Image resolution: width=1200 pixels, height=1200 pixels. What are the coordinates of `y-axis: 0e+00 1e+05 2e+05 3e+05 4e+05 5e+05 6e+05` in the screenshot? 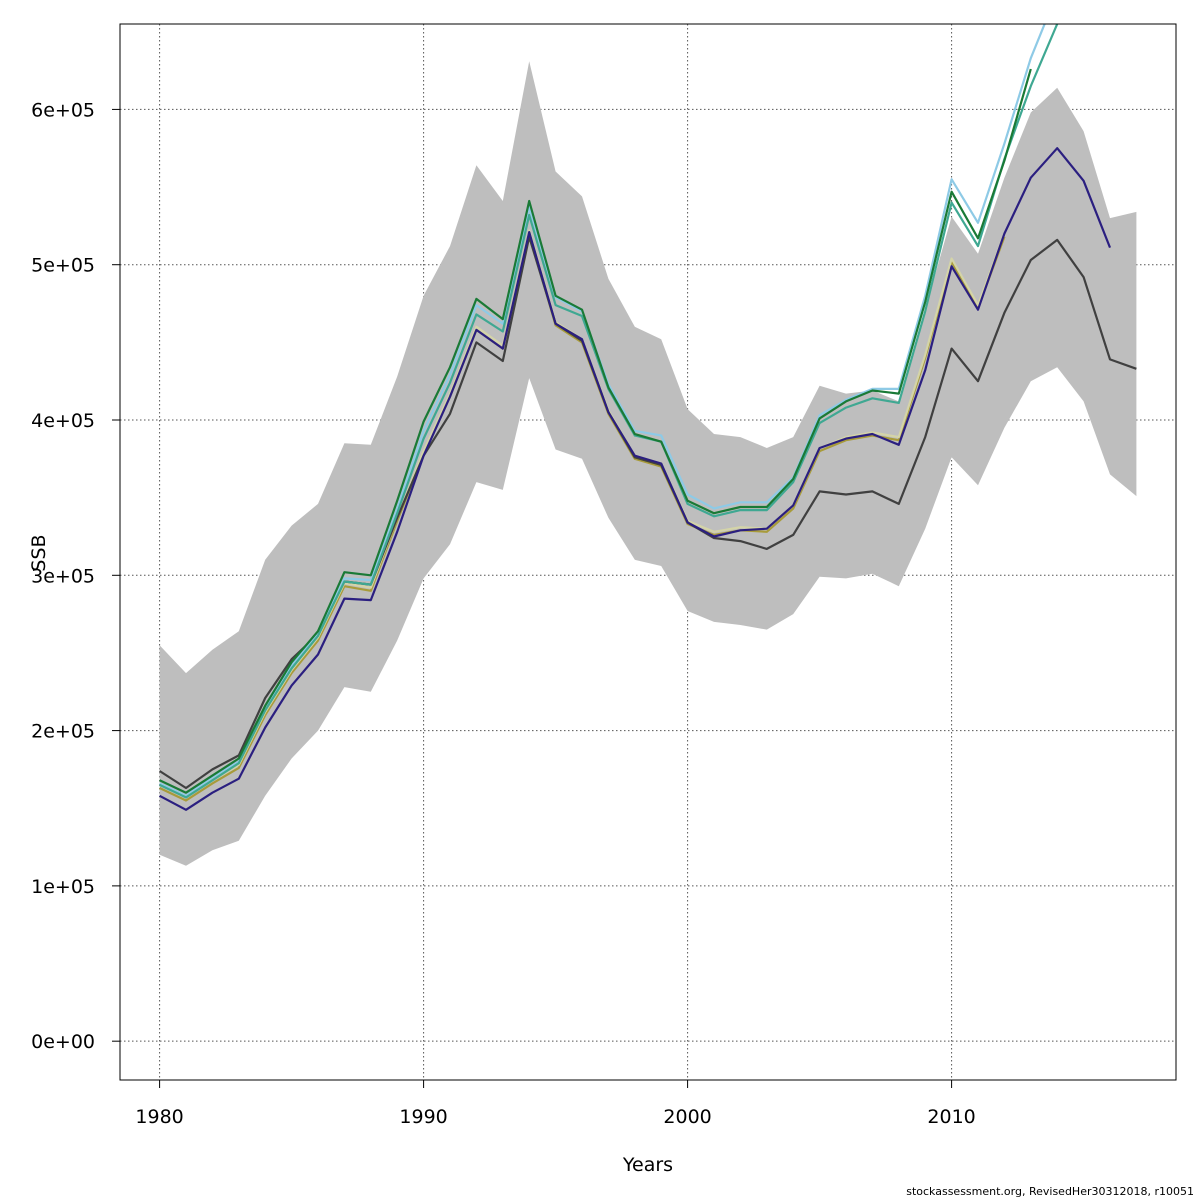 It's located at (76, 576).